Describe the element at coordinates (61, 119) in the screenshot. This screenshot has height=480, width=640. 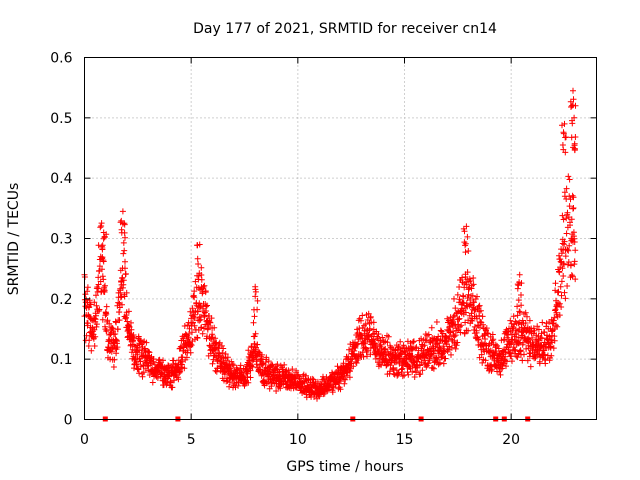
I see `y-tick-label: 0.5` at that location.